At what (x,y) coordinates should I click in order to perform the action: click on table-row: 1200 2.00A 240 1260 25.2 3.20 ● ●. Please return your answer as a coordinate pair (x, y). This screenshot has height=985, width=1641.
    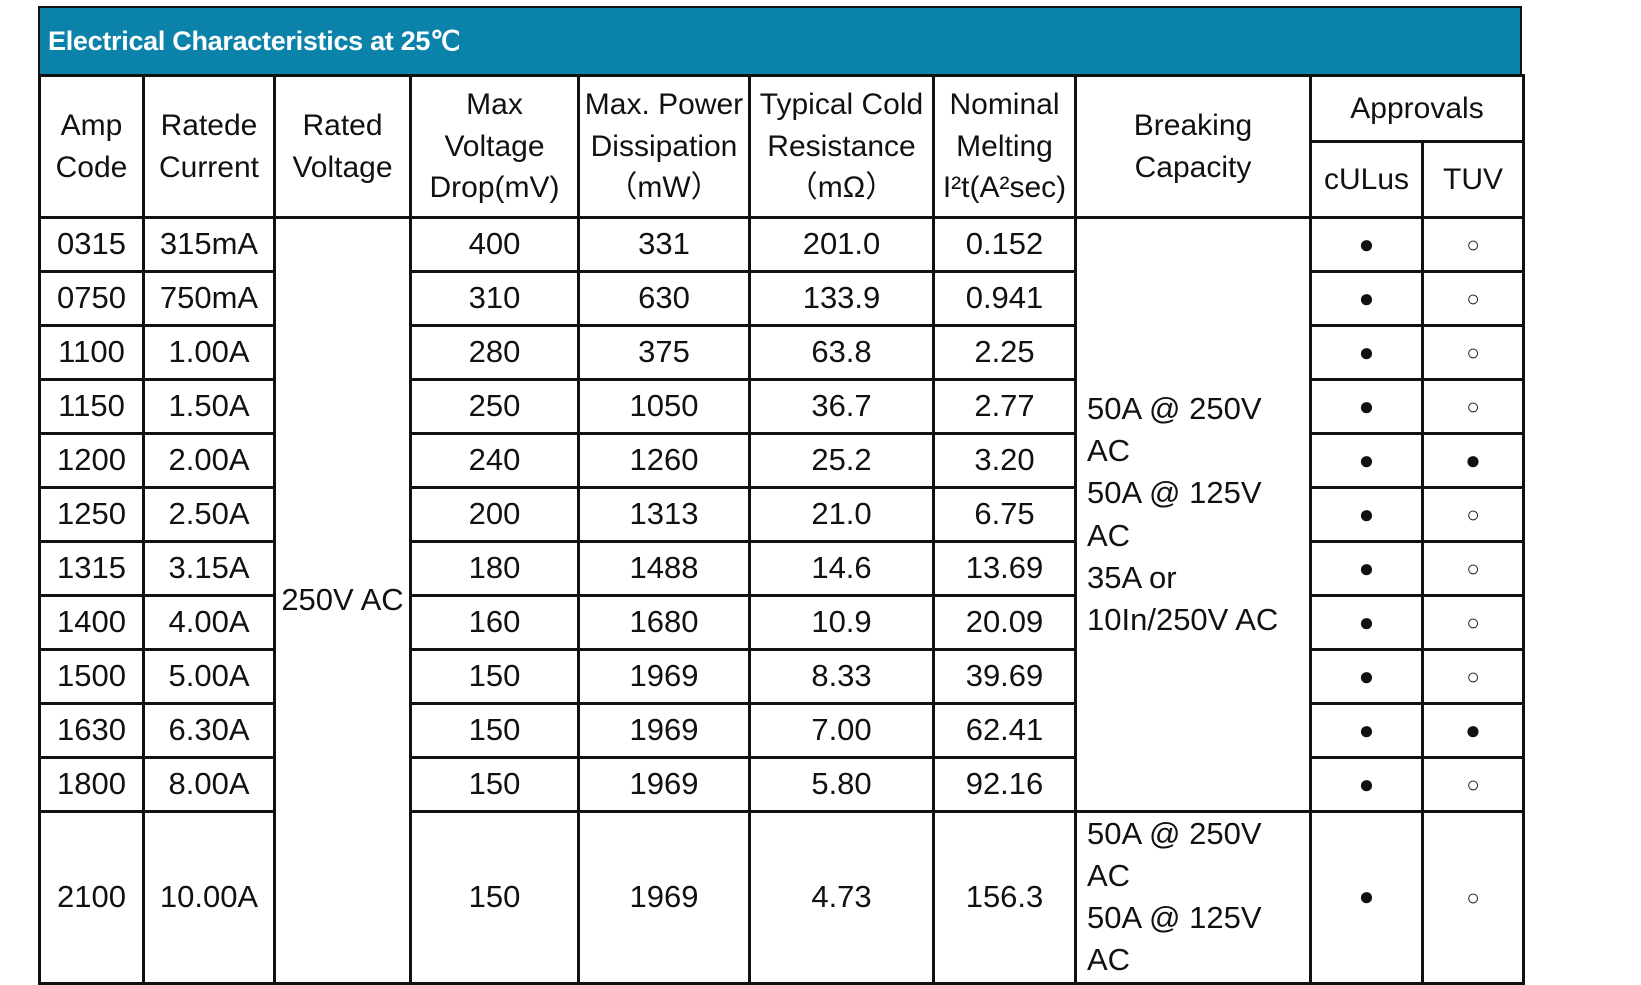
    Looking at the image, I should click on (781, 460).